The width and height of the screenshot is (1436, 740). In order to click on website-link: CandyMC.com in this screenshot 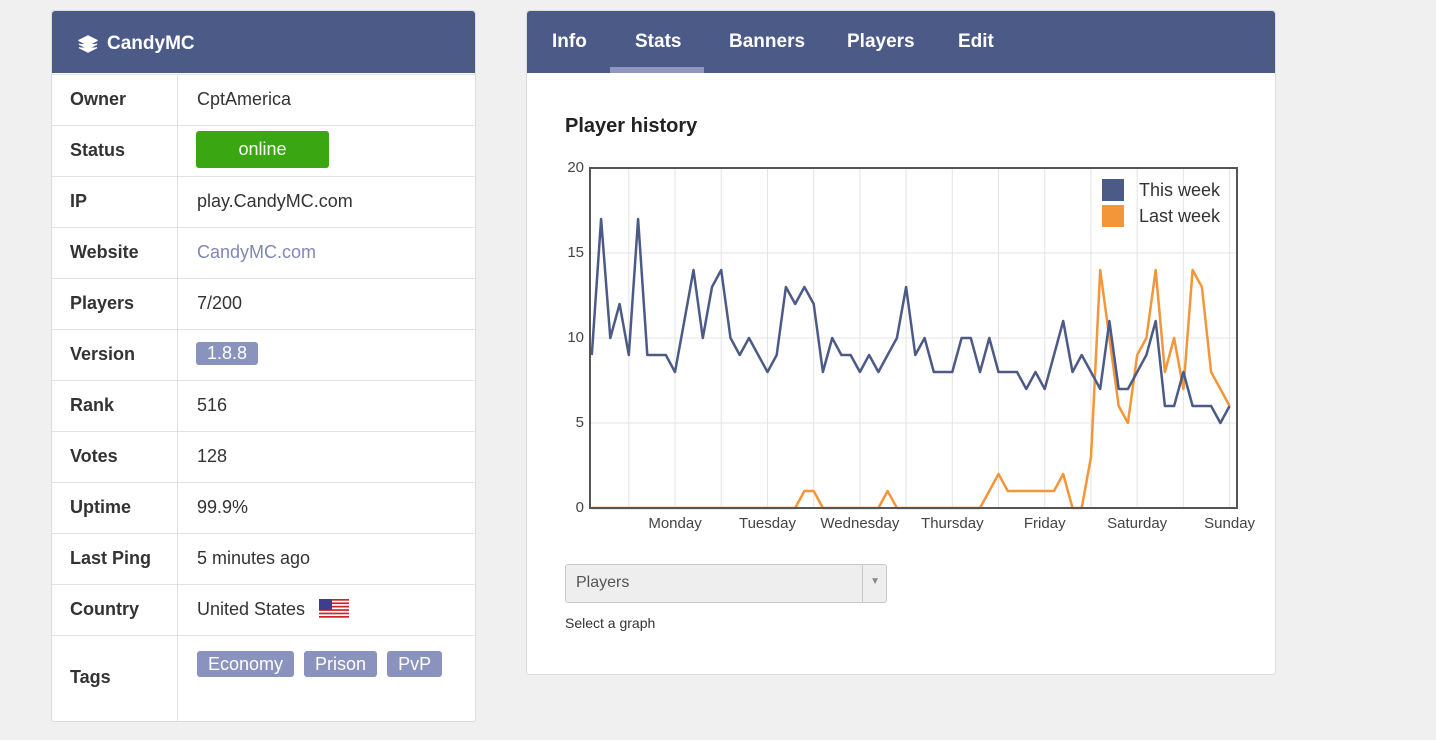, I will do `click(257, 252)`.